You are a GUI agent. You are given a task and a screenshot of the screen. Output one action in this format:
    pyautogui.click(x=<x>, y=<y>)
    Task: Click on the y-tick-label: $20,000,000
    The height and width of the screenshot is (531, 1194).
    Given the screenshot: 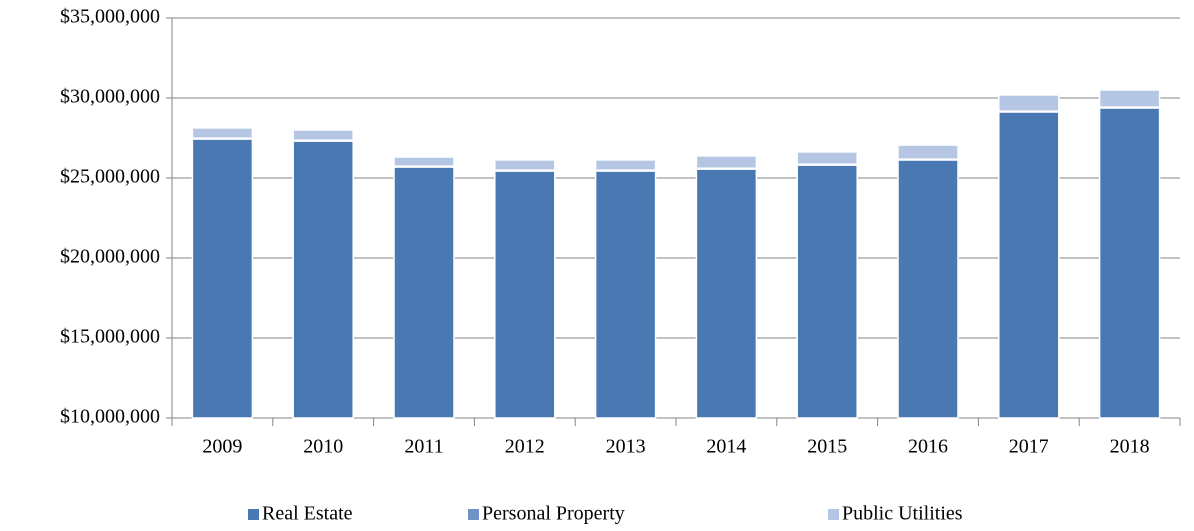 What is the action you would take?
    pyautogui.click(x=110, y=257)
    